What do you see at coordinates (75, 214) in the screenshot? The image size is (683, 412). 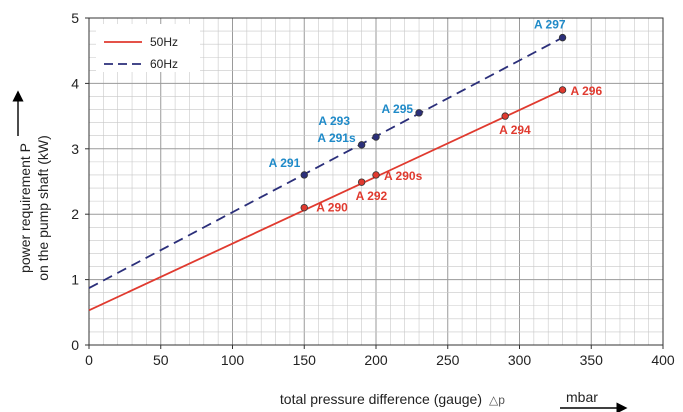 I see `y-tick-label: 2` at bounding box center [75, 214].